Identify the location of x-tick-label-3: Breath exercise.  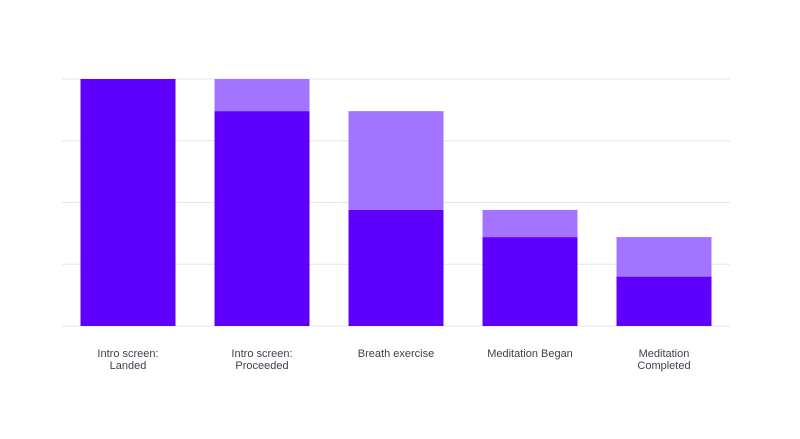
(396, 354).